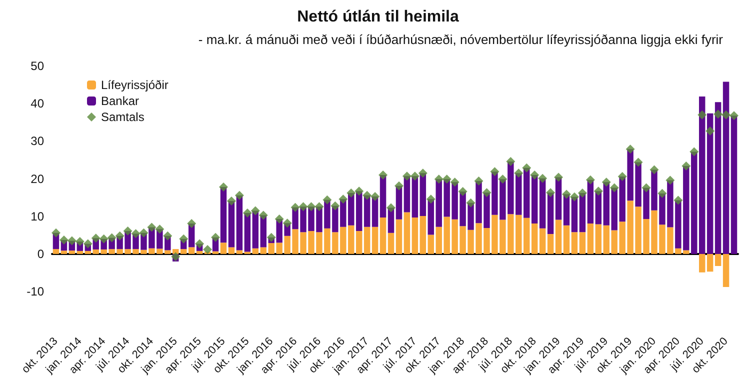 The height and width of the screenshot is (378, 756). I want to click on y-tick-label: 10, so click(37, 216).